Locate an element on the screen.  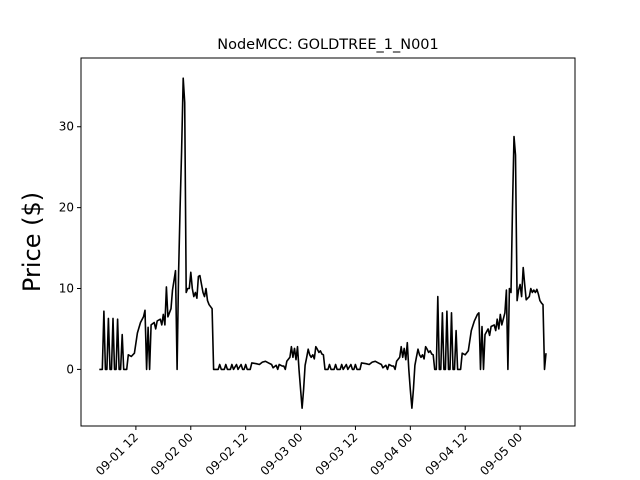
y-tick-label: 20 is located at coordinates (66, 208).